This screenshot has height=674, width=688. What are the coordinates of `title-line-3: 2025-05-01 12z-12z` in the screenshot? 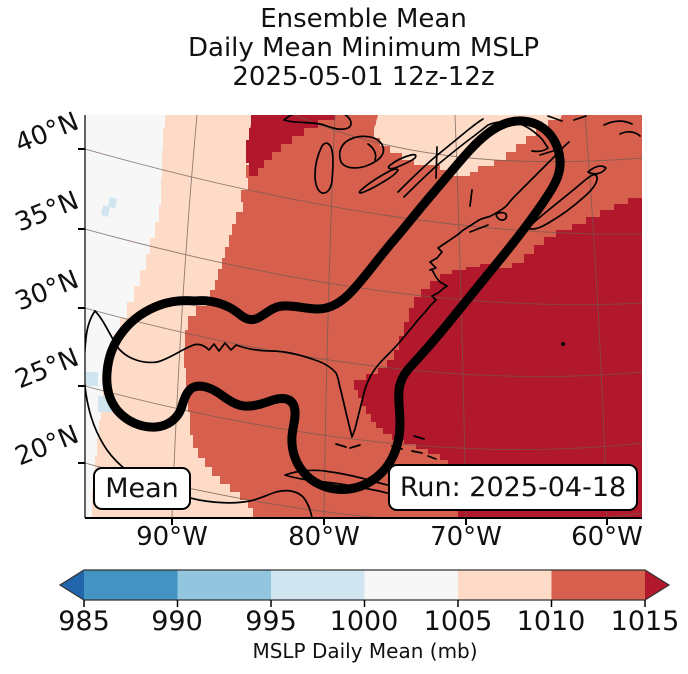 It's located at (363, 77).